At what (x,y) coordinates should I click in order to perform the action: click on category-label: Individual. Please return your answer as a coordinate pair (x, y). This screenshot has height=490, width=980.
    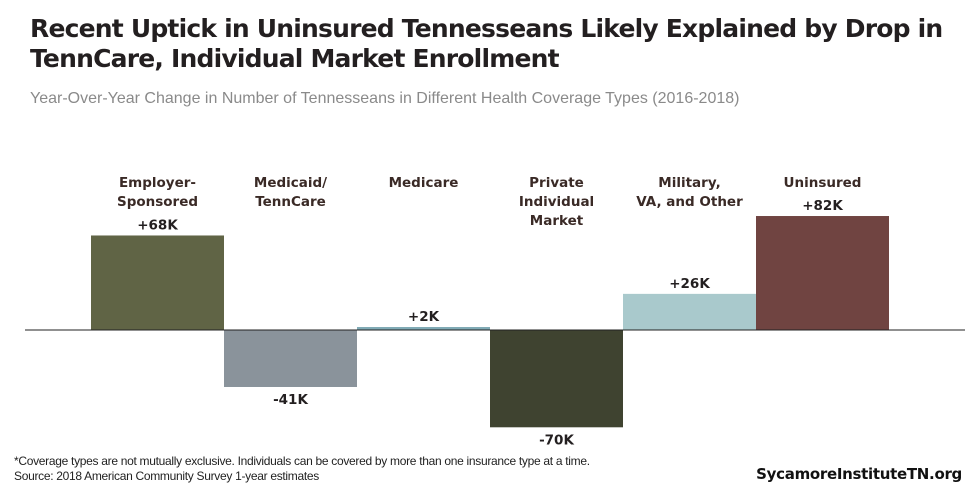
    Looking at the image, I should click on (556, 202).